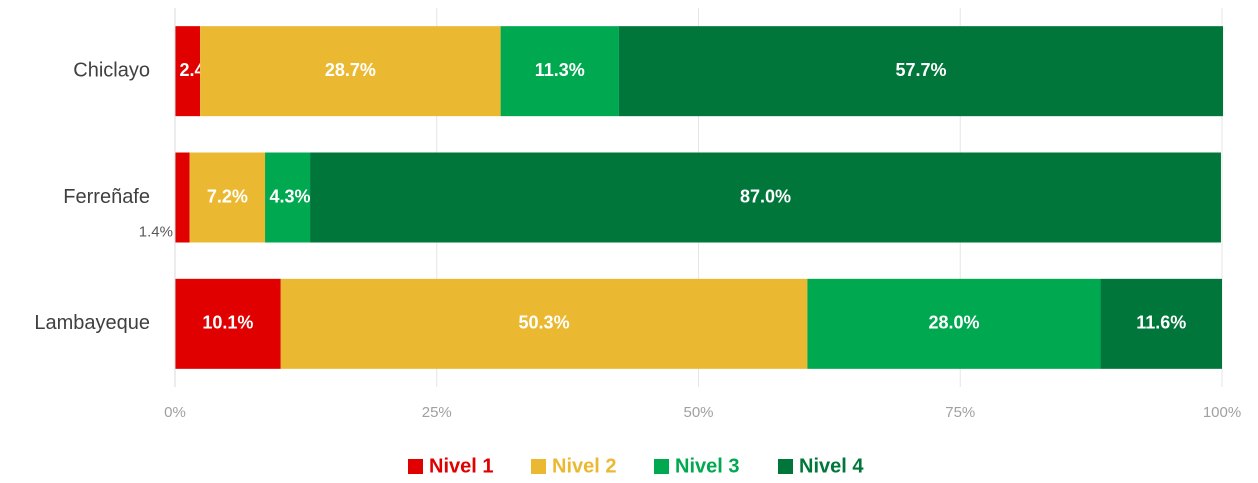 The width and height of the screenshot is (1258, 483). What do you see at coordinates (831, 466) in the screenshot?
I see `legend-label: Nivel 4` at bounding box center [831, 466].